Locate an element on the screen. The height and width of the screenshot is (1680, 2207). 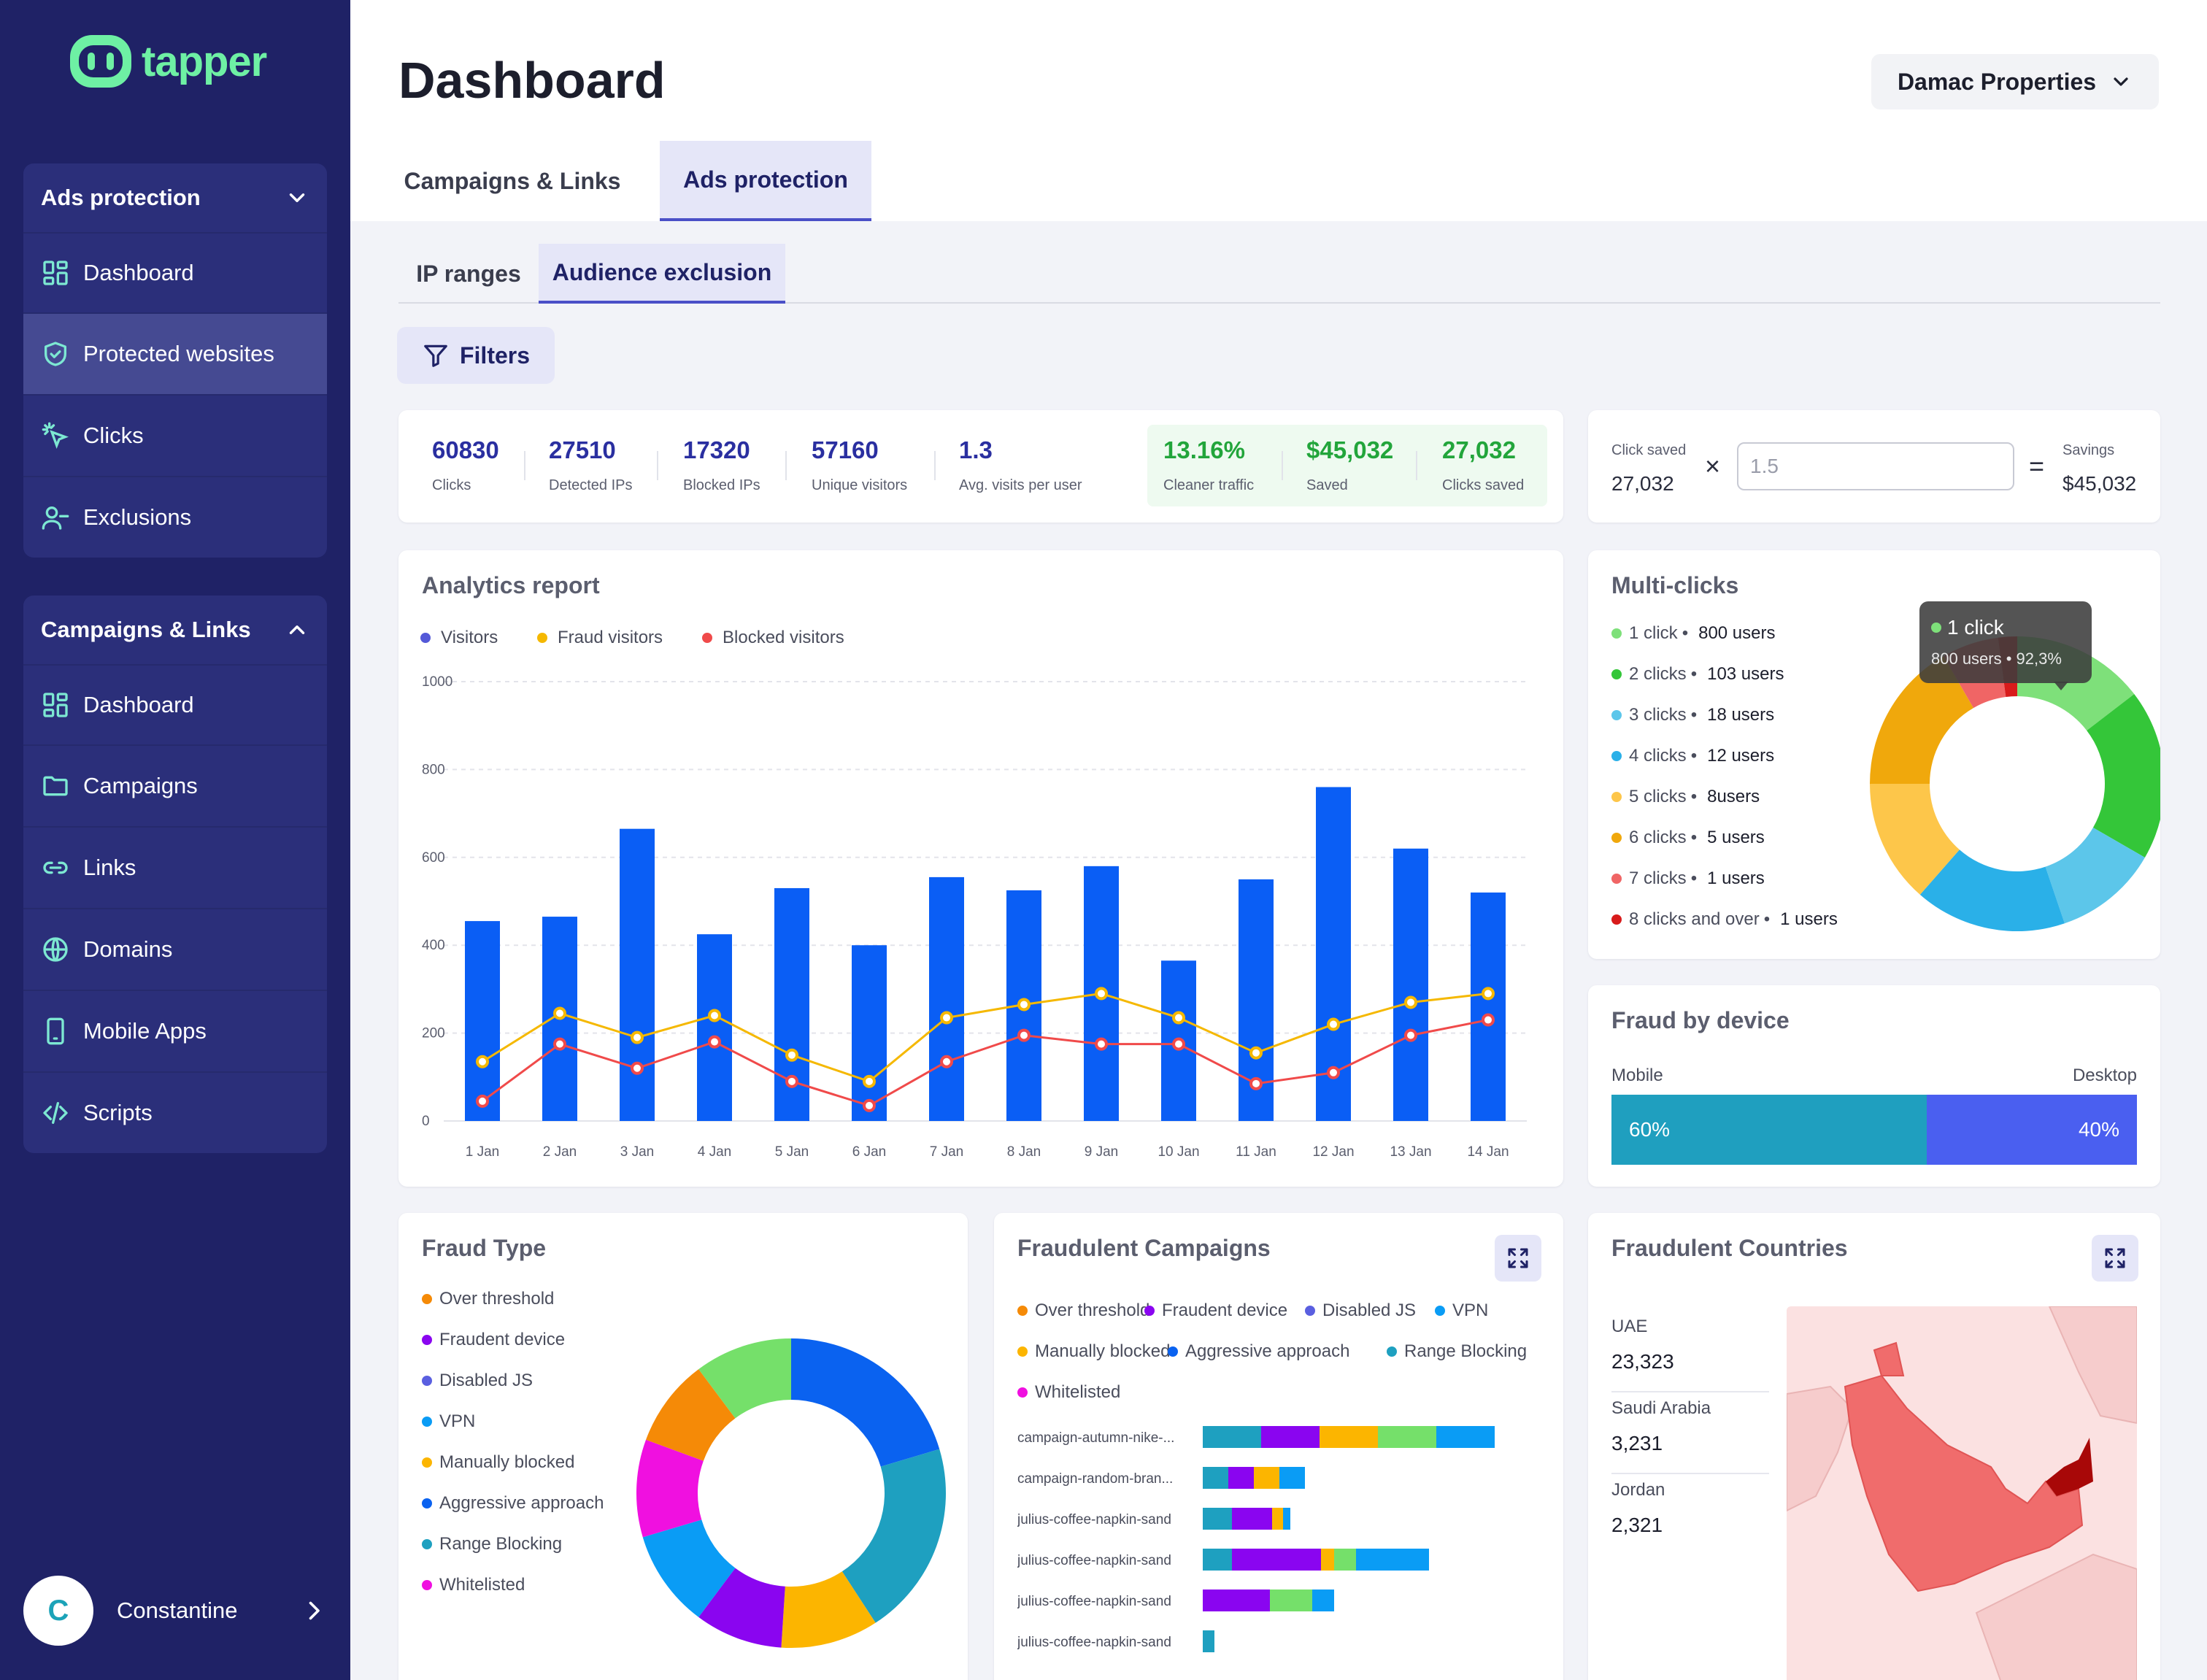
tab-ip-ranges: IP ranges is located at coordinates (468, 274).